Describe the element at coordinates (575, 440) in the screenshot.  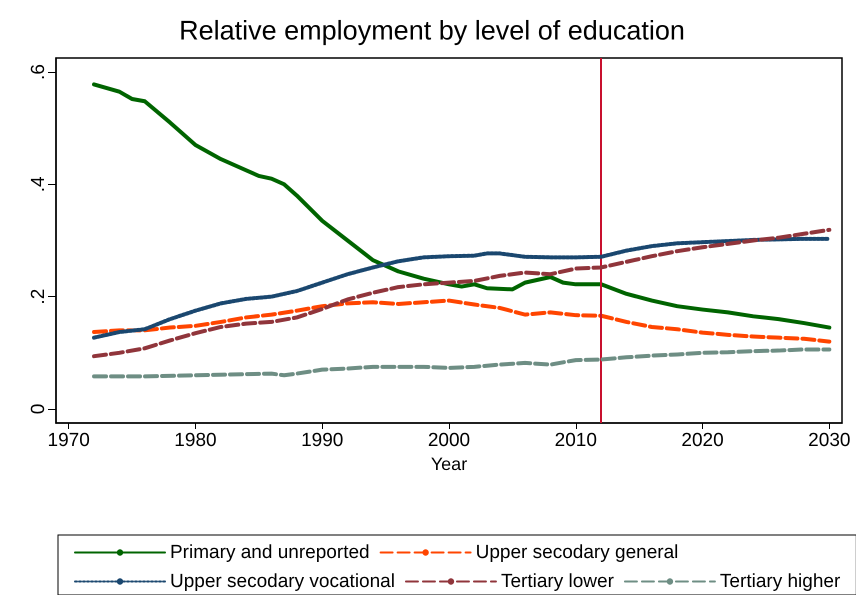
I see `x-tick-label: 2010` at that location.